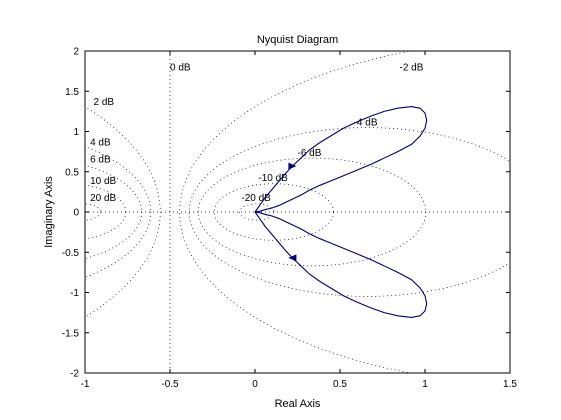  Describe the element at coordinates (72, 172) in the screenshot. I see `y-tick-label: 0.5` at that location.